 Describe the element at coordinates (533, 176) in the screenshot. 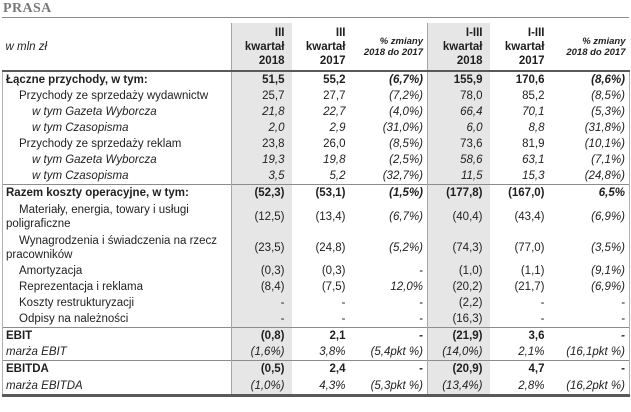

I see `value-cell: 15,3` at that location.